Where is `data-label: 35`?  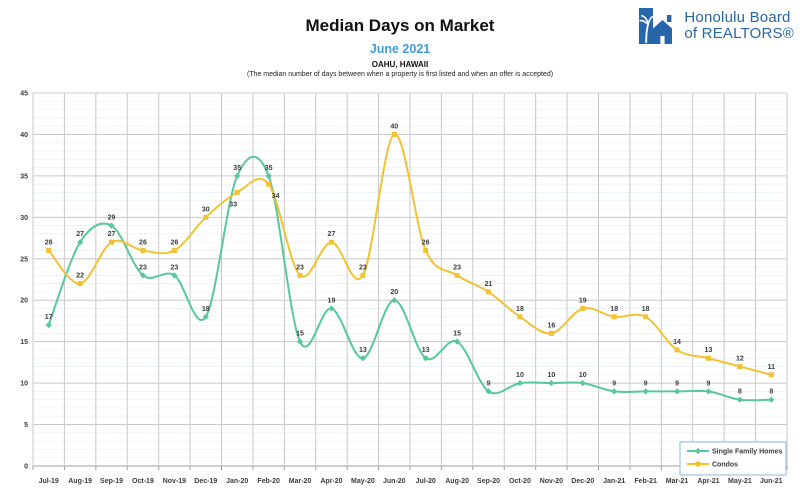 data-label: 35 is located at coordinates (237, 168).